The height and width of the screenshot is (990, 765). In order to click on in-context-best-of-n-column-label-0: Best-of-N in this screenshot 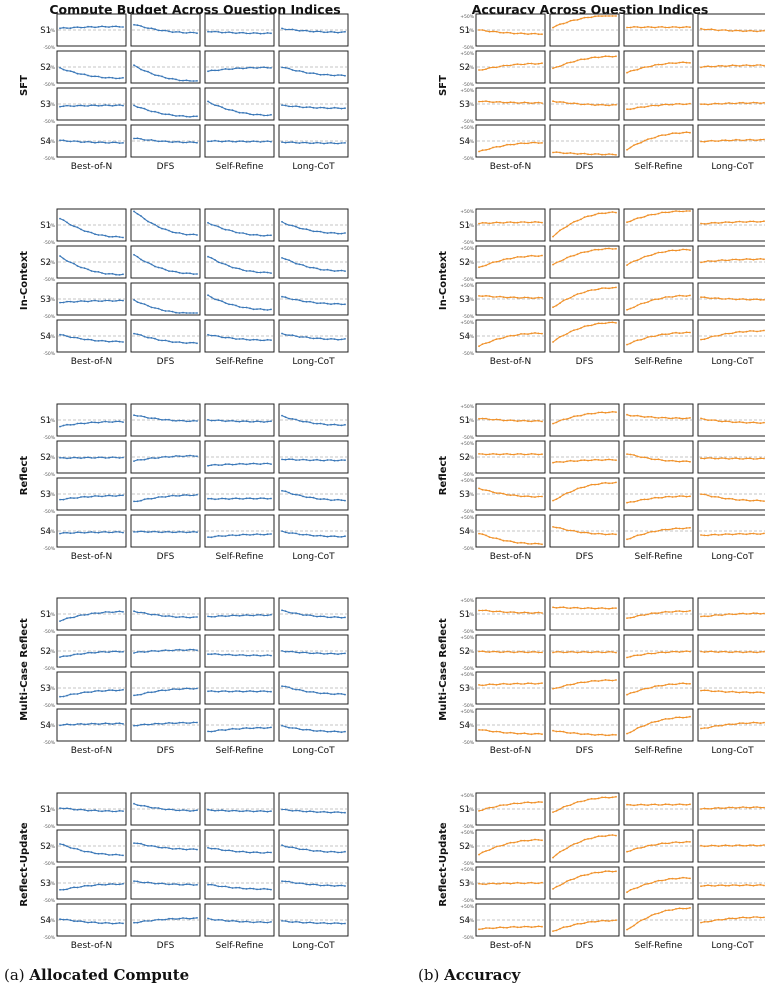, I will do `click(92, 362)`.